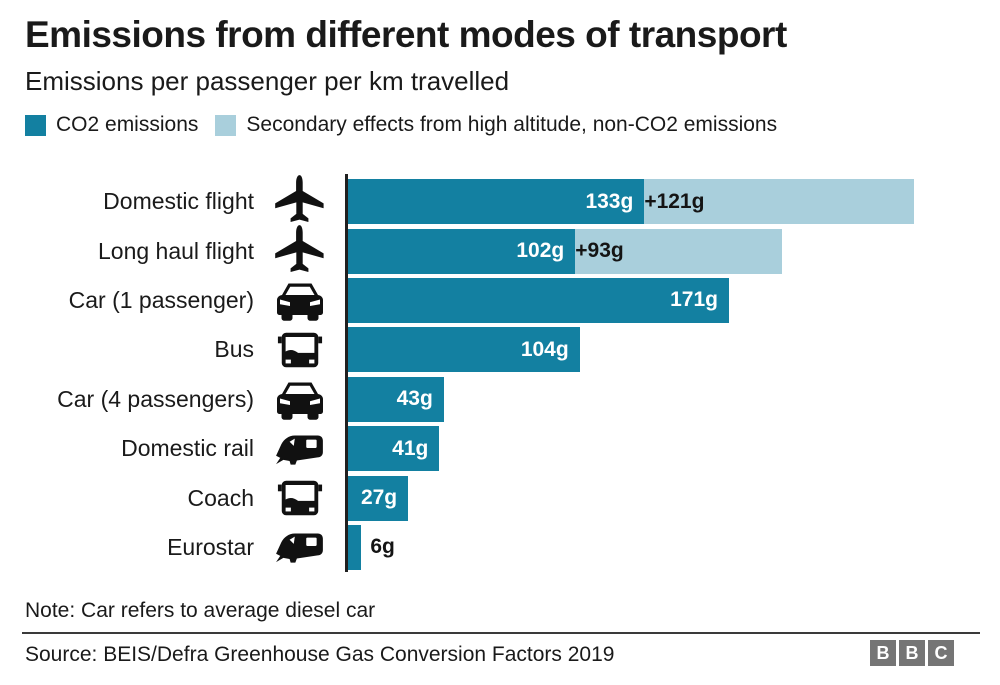  Describe the element at coordinates (35, 125) in the screenshot. I see `co2-swatch-icon` at that location.